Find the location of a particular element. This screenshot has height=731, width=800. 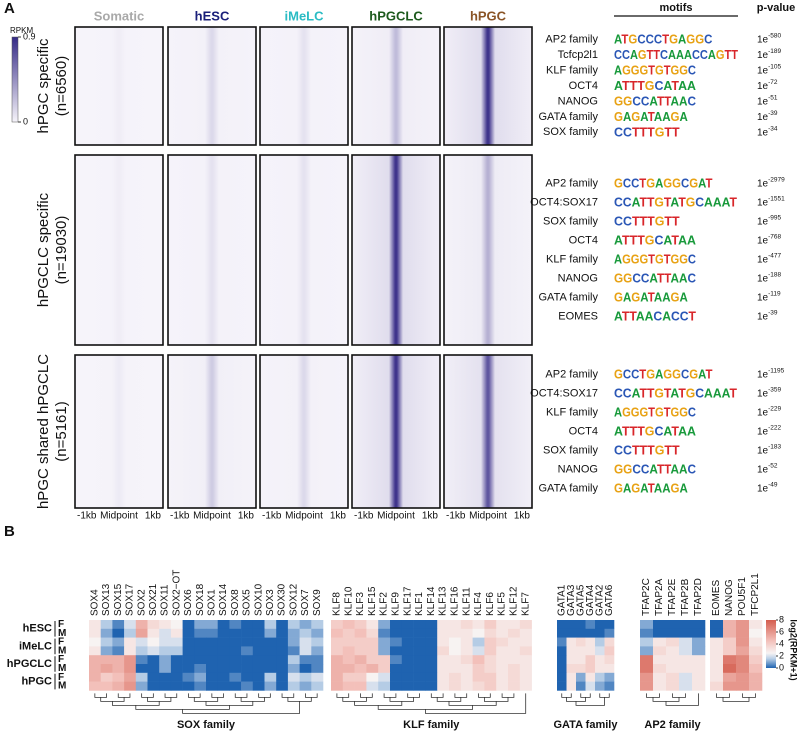

motif-logo: GAGATAAGA is located at coordinates (651, 488).